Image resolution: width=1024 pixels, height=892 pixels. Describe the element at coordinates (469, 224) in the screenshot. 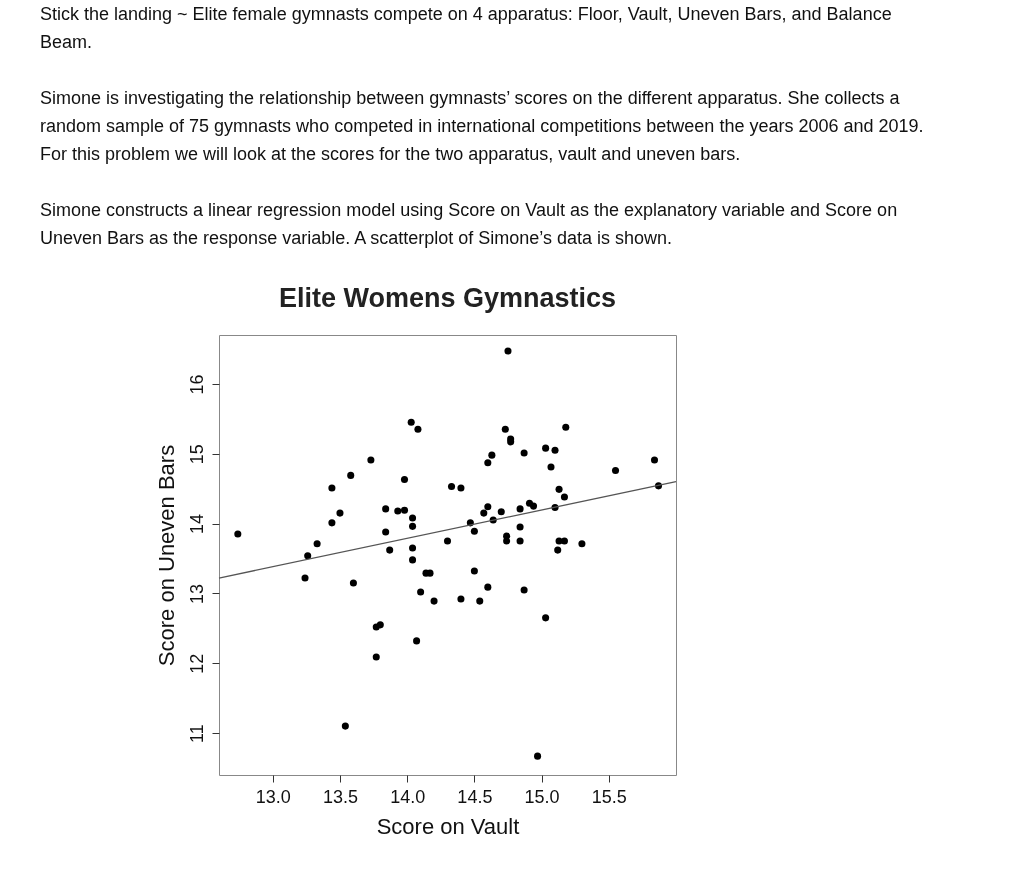

I see `text: Simone constructs a linear regression model using Score on Vault as the explanatory variable and Score on Uneven Bars as the response variable. A scatterplot of Simone’s data is shown.` at that location.